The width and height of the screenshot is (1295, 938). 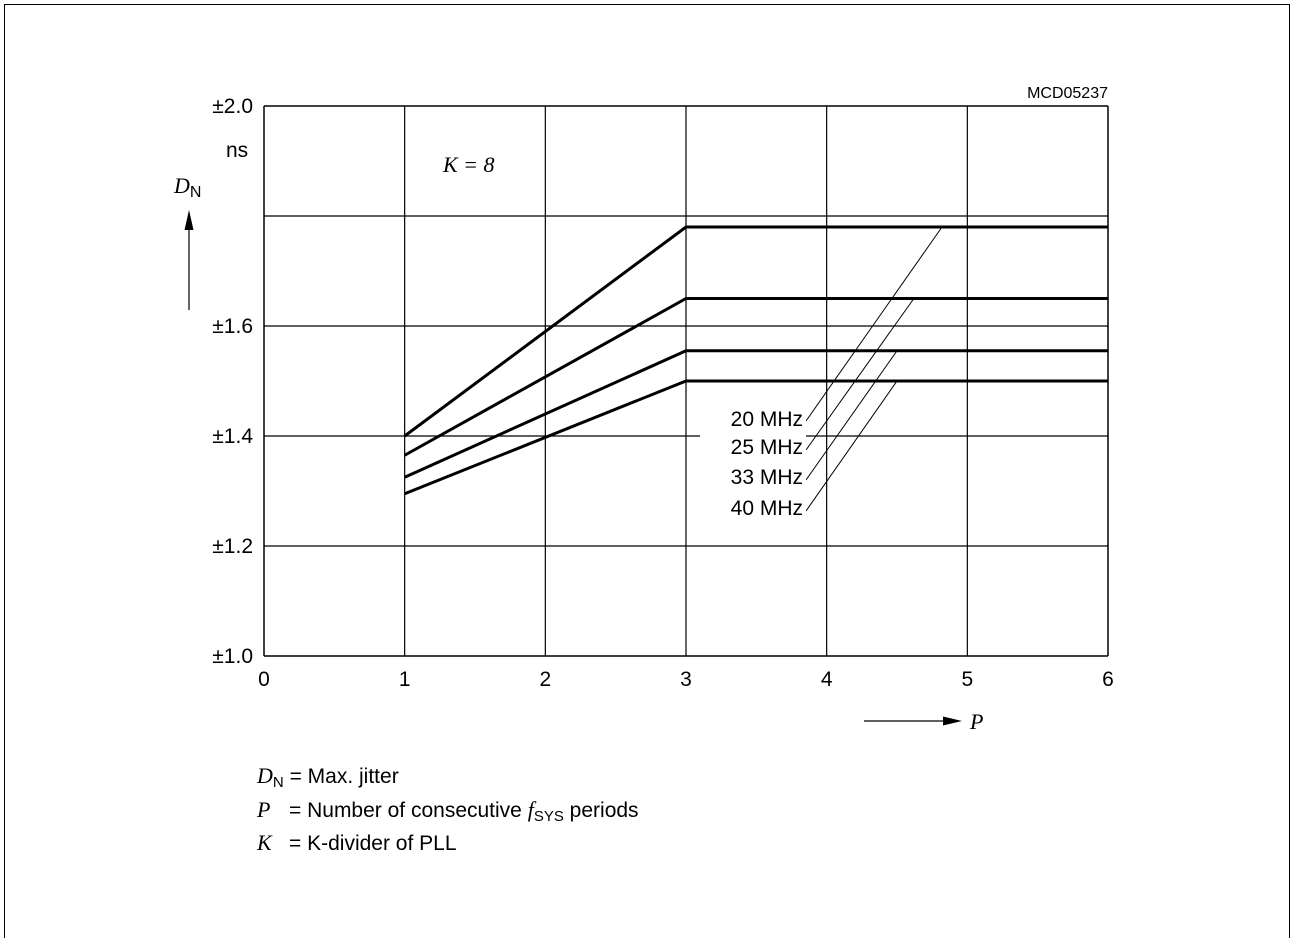 What do you see at coordinates (264, 679) in the screenshot?
I see `x-tick-label: 0` at bounding box center [264, 679].